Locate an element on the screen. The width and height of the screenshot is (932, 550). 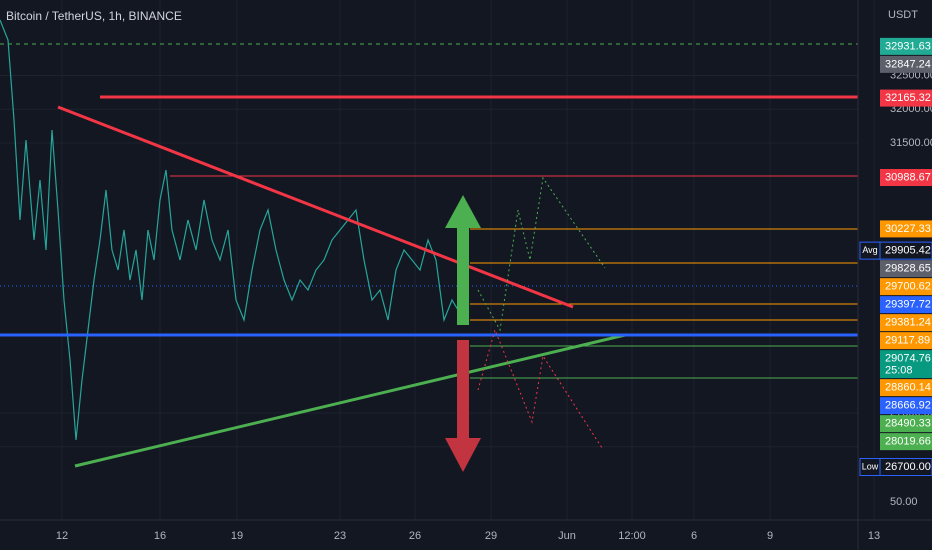
price-tag-label: 30227.33 is located at coordinates (908, 229).